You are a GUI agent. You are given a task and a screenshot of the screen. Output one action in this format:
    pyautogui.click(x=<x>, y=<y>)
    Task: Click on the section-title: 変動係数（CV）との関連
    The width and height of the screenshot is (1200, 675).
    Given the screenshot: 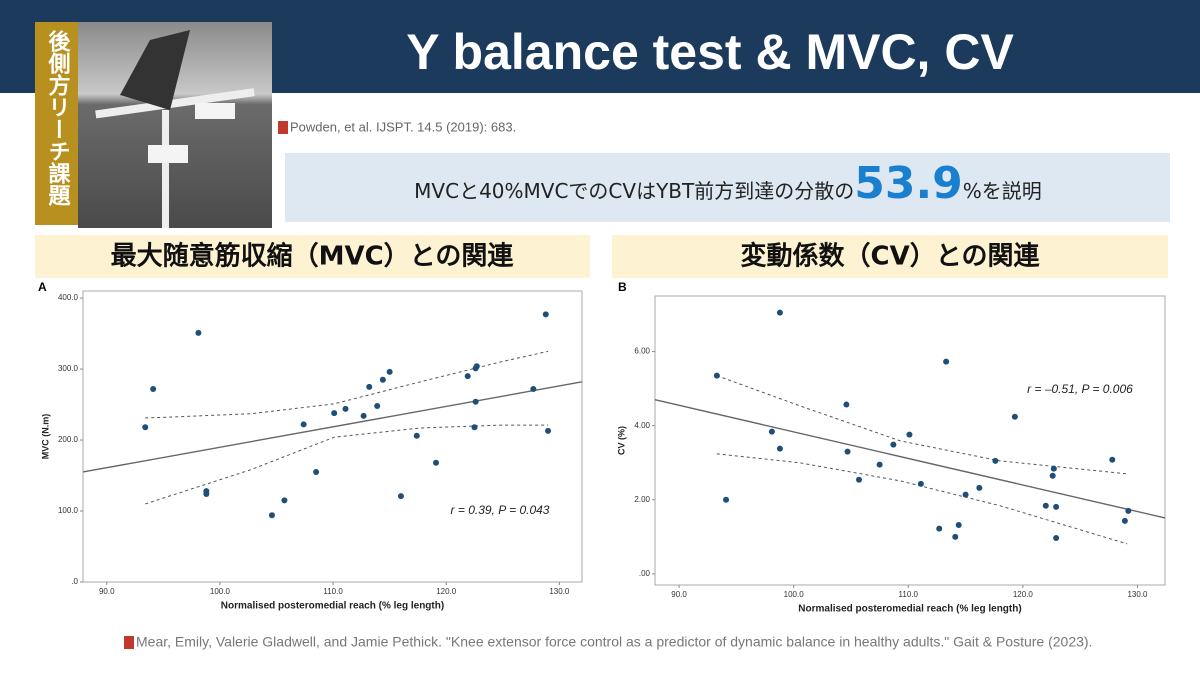 What is the action you would take?
    pyautogui.click(x=891, y=256)
    